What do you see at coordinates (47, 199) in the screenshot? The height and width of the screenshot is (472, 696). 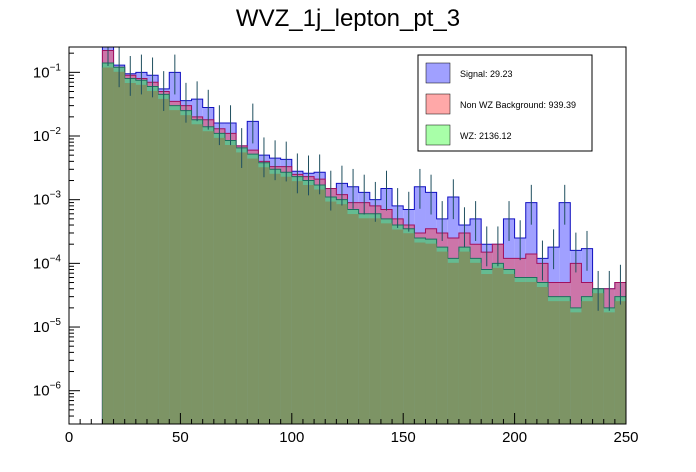 I see `y-tick-label: 10⁻³` at bounding box center [47, 199].